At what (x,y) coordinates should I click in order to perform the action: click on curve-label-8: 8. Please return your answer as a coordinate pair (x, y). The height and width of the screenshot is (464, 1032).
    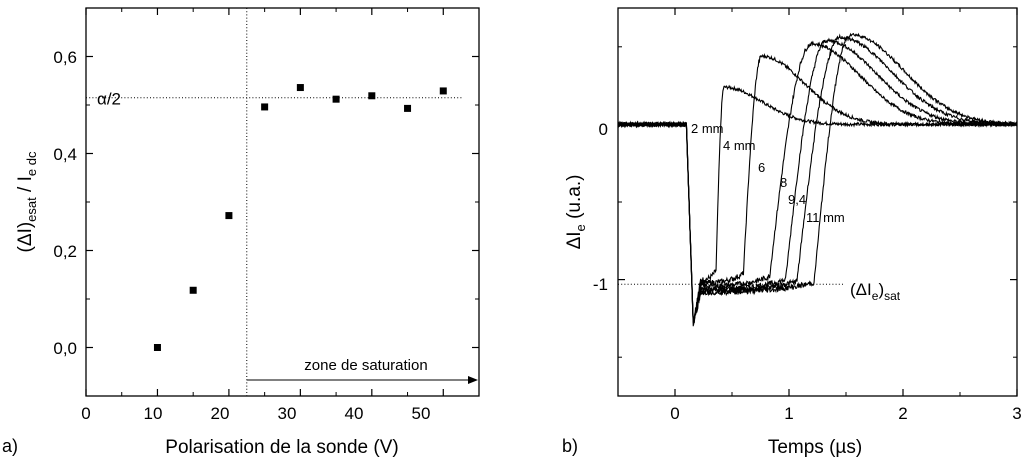
    Looking at the image, I should click on (783, 182).